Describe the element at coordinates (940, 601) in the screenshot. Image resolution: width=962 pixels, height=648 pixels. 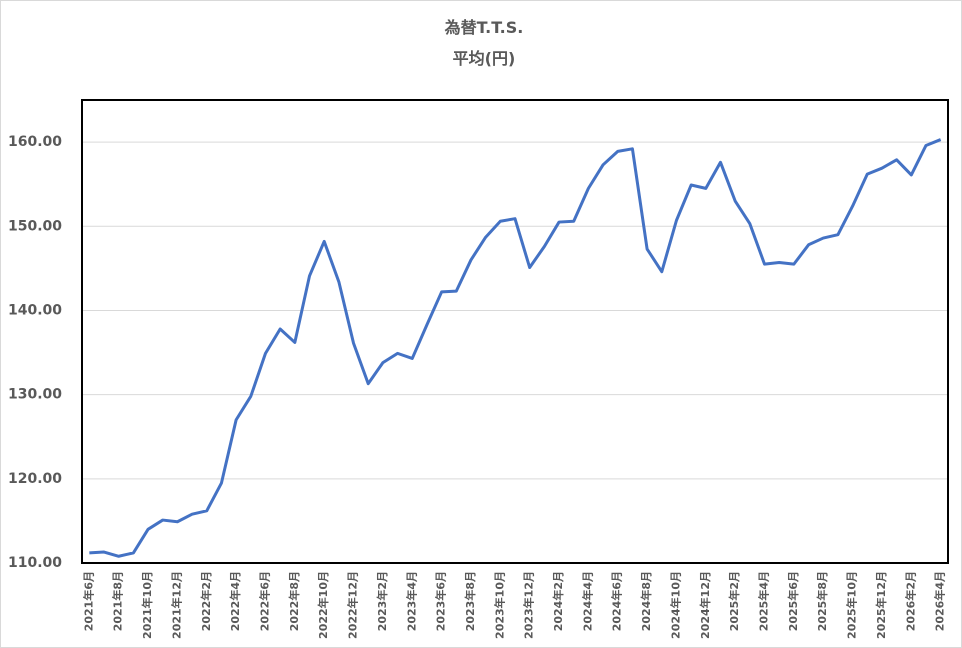
I see `x-tick-label: 2026年4月` at that location.